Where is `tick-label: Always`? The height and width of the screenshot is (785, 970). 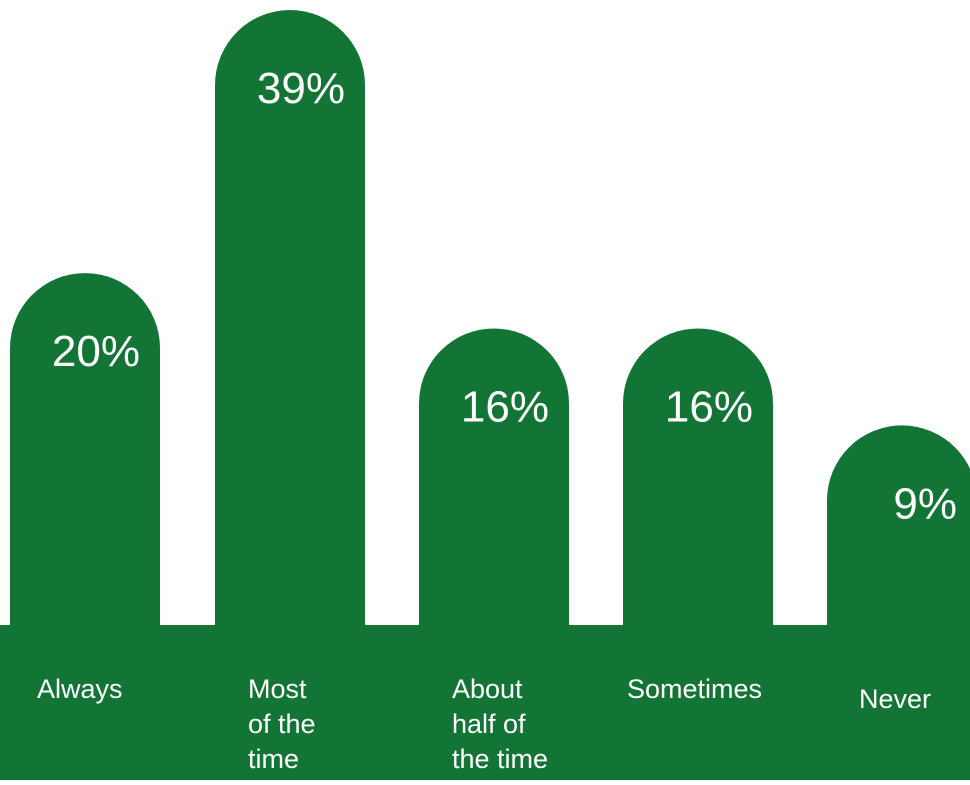 tick-label: Always is located at coordinates (80, 689).